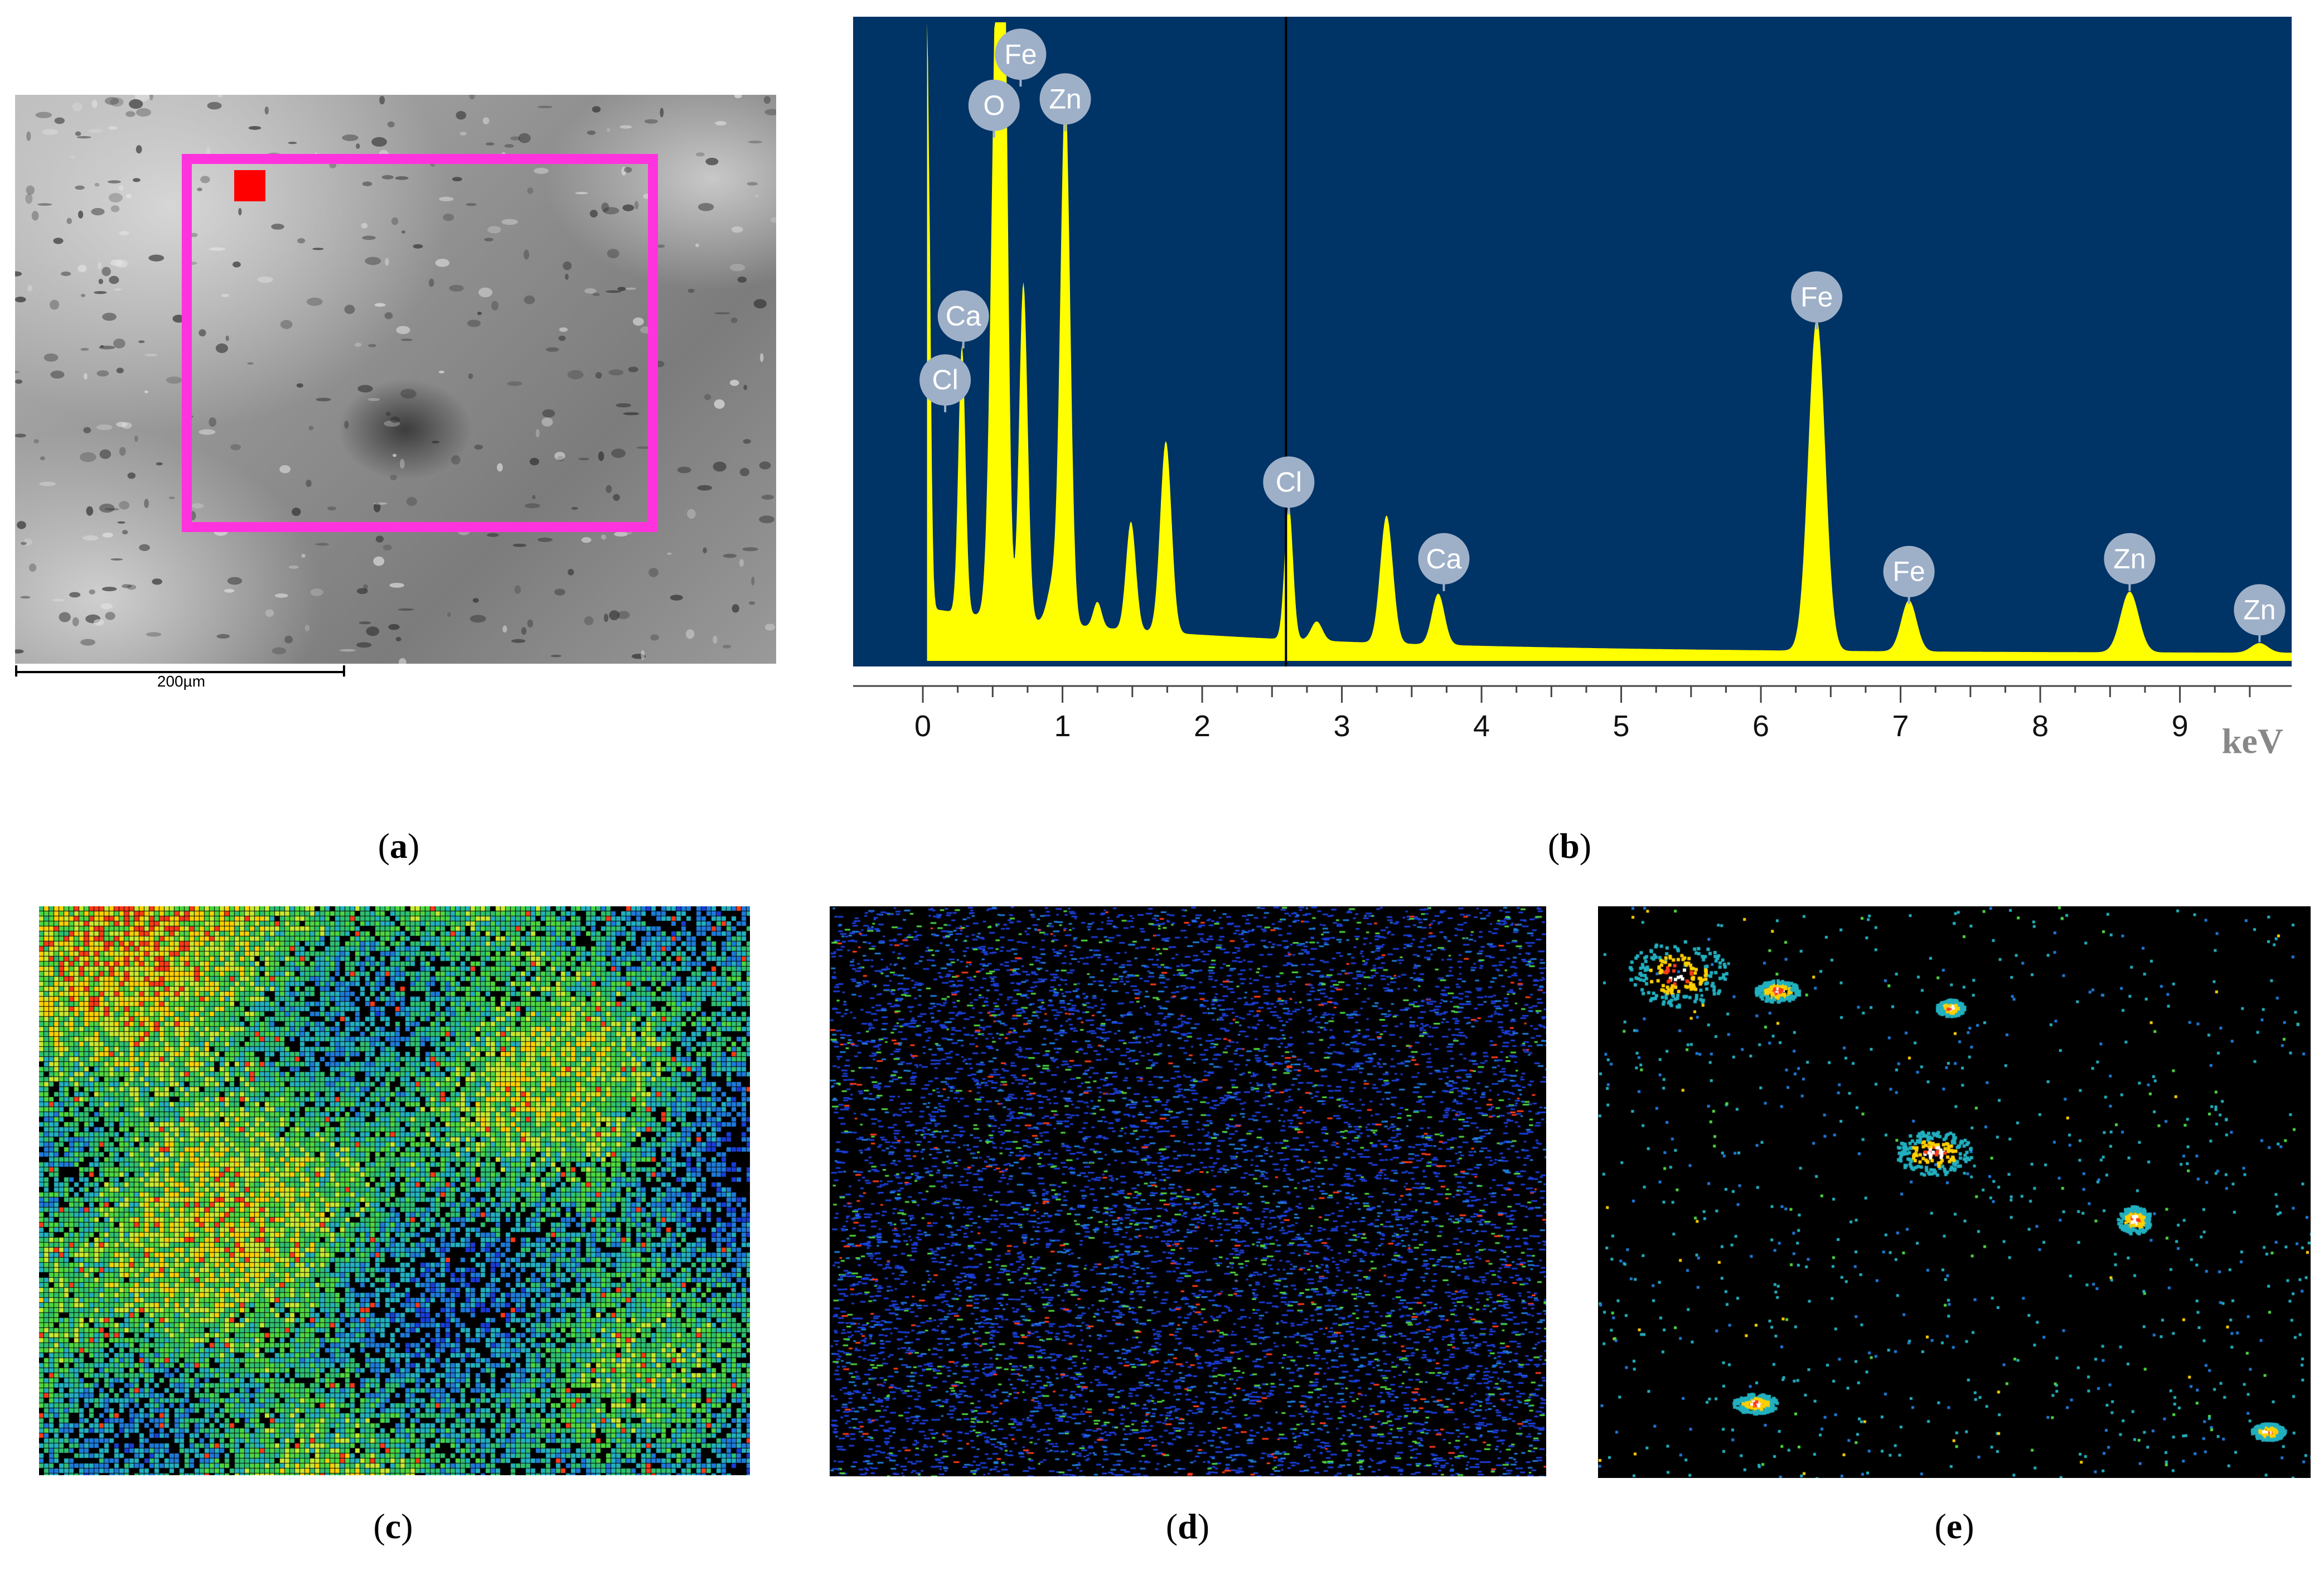 The height and width of the screenshot is (1570, 2324). Describe the element at coordinates (2041, 726) in the screenshot. I see `x-tick-label: 8` at that location.